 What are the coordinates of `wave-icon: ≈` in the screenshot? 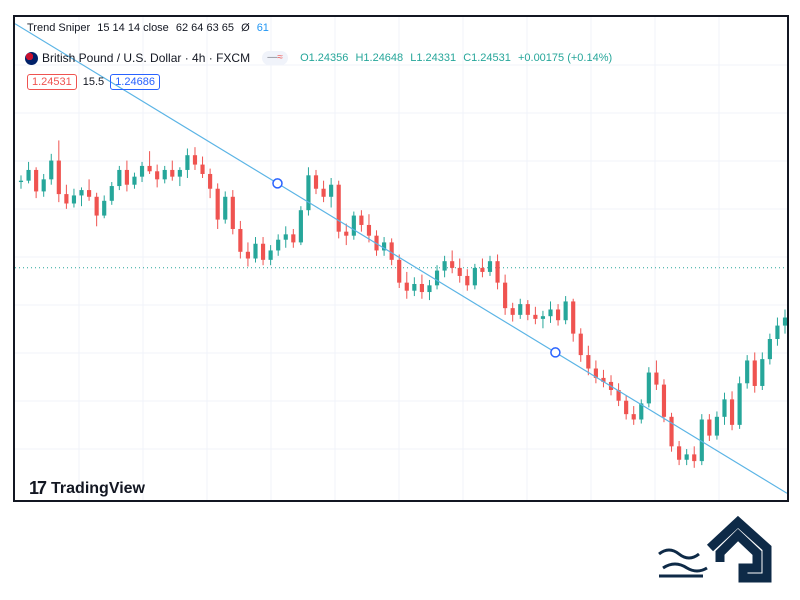 It's located at (280, 57).